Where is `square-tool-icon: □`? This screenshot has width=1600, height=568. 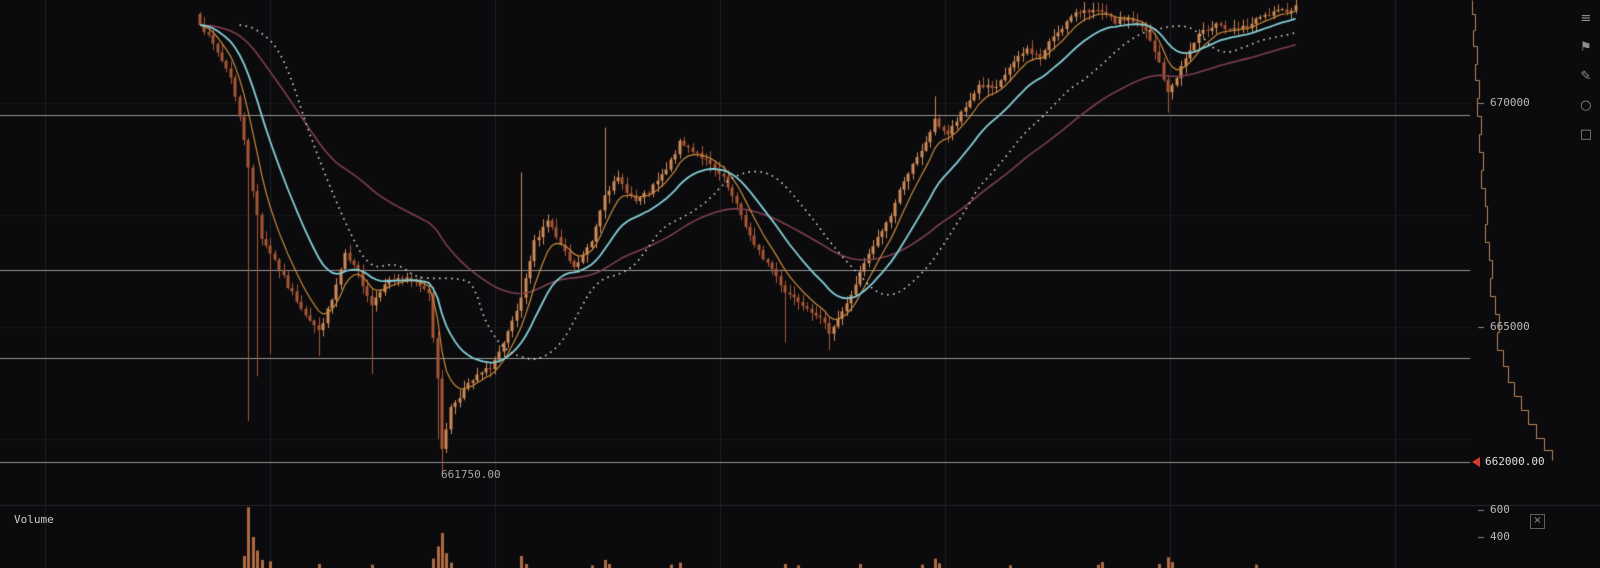 square-tool-icon: □ is located at coordinates (1585, 134).